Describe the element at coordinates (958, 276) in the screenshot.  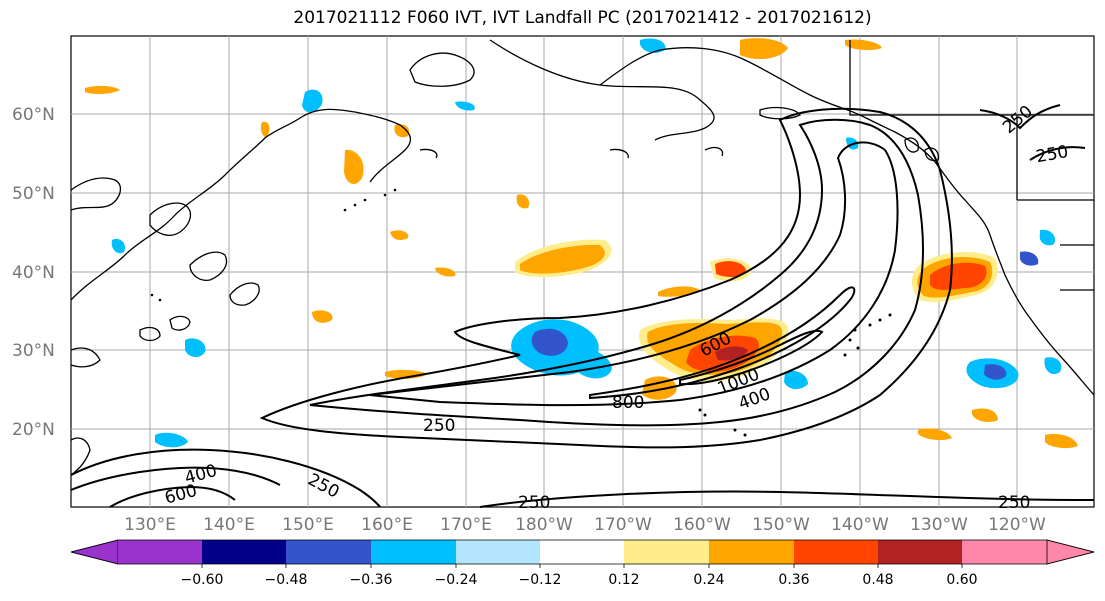
I see `pos-patch-2-core` at that location.